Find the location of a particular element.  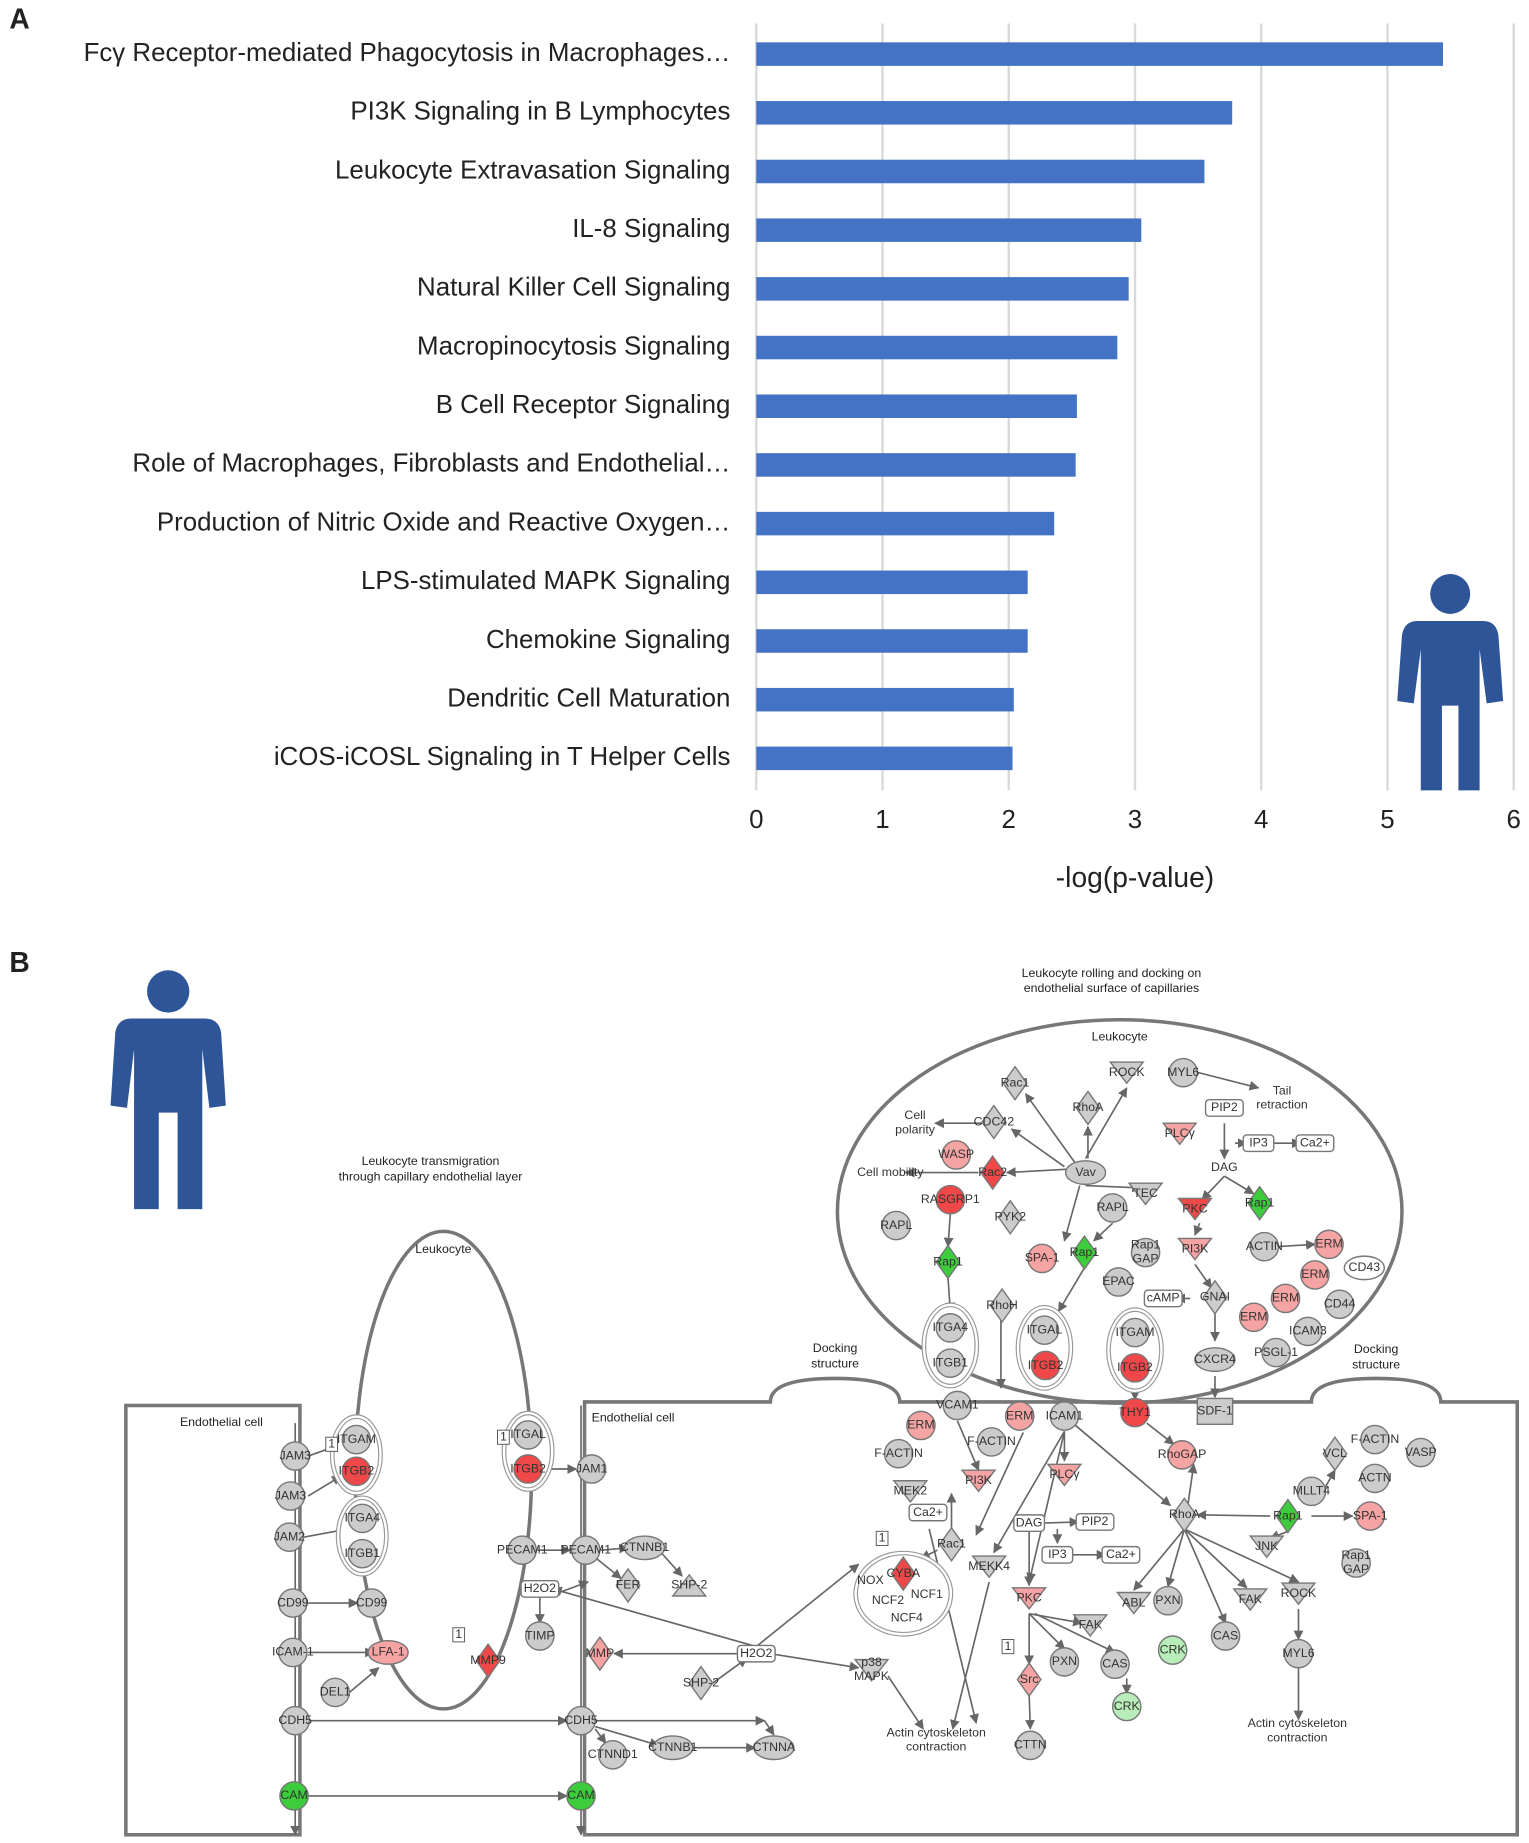

text-line: Docking is located at coordinates (835, 1348).